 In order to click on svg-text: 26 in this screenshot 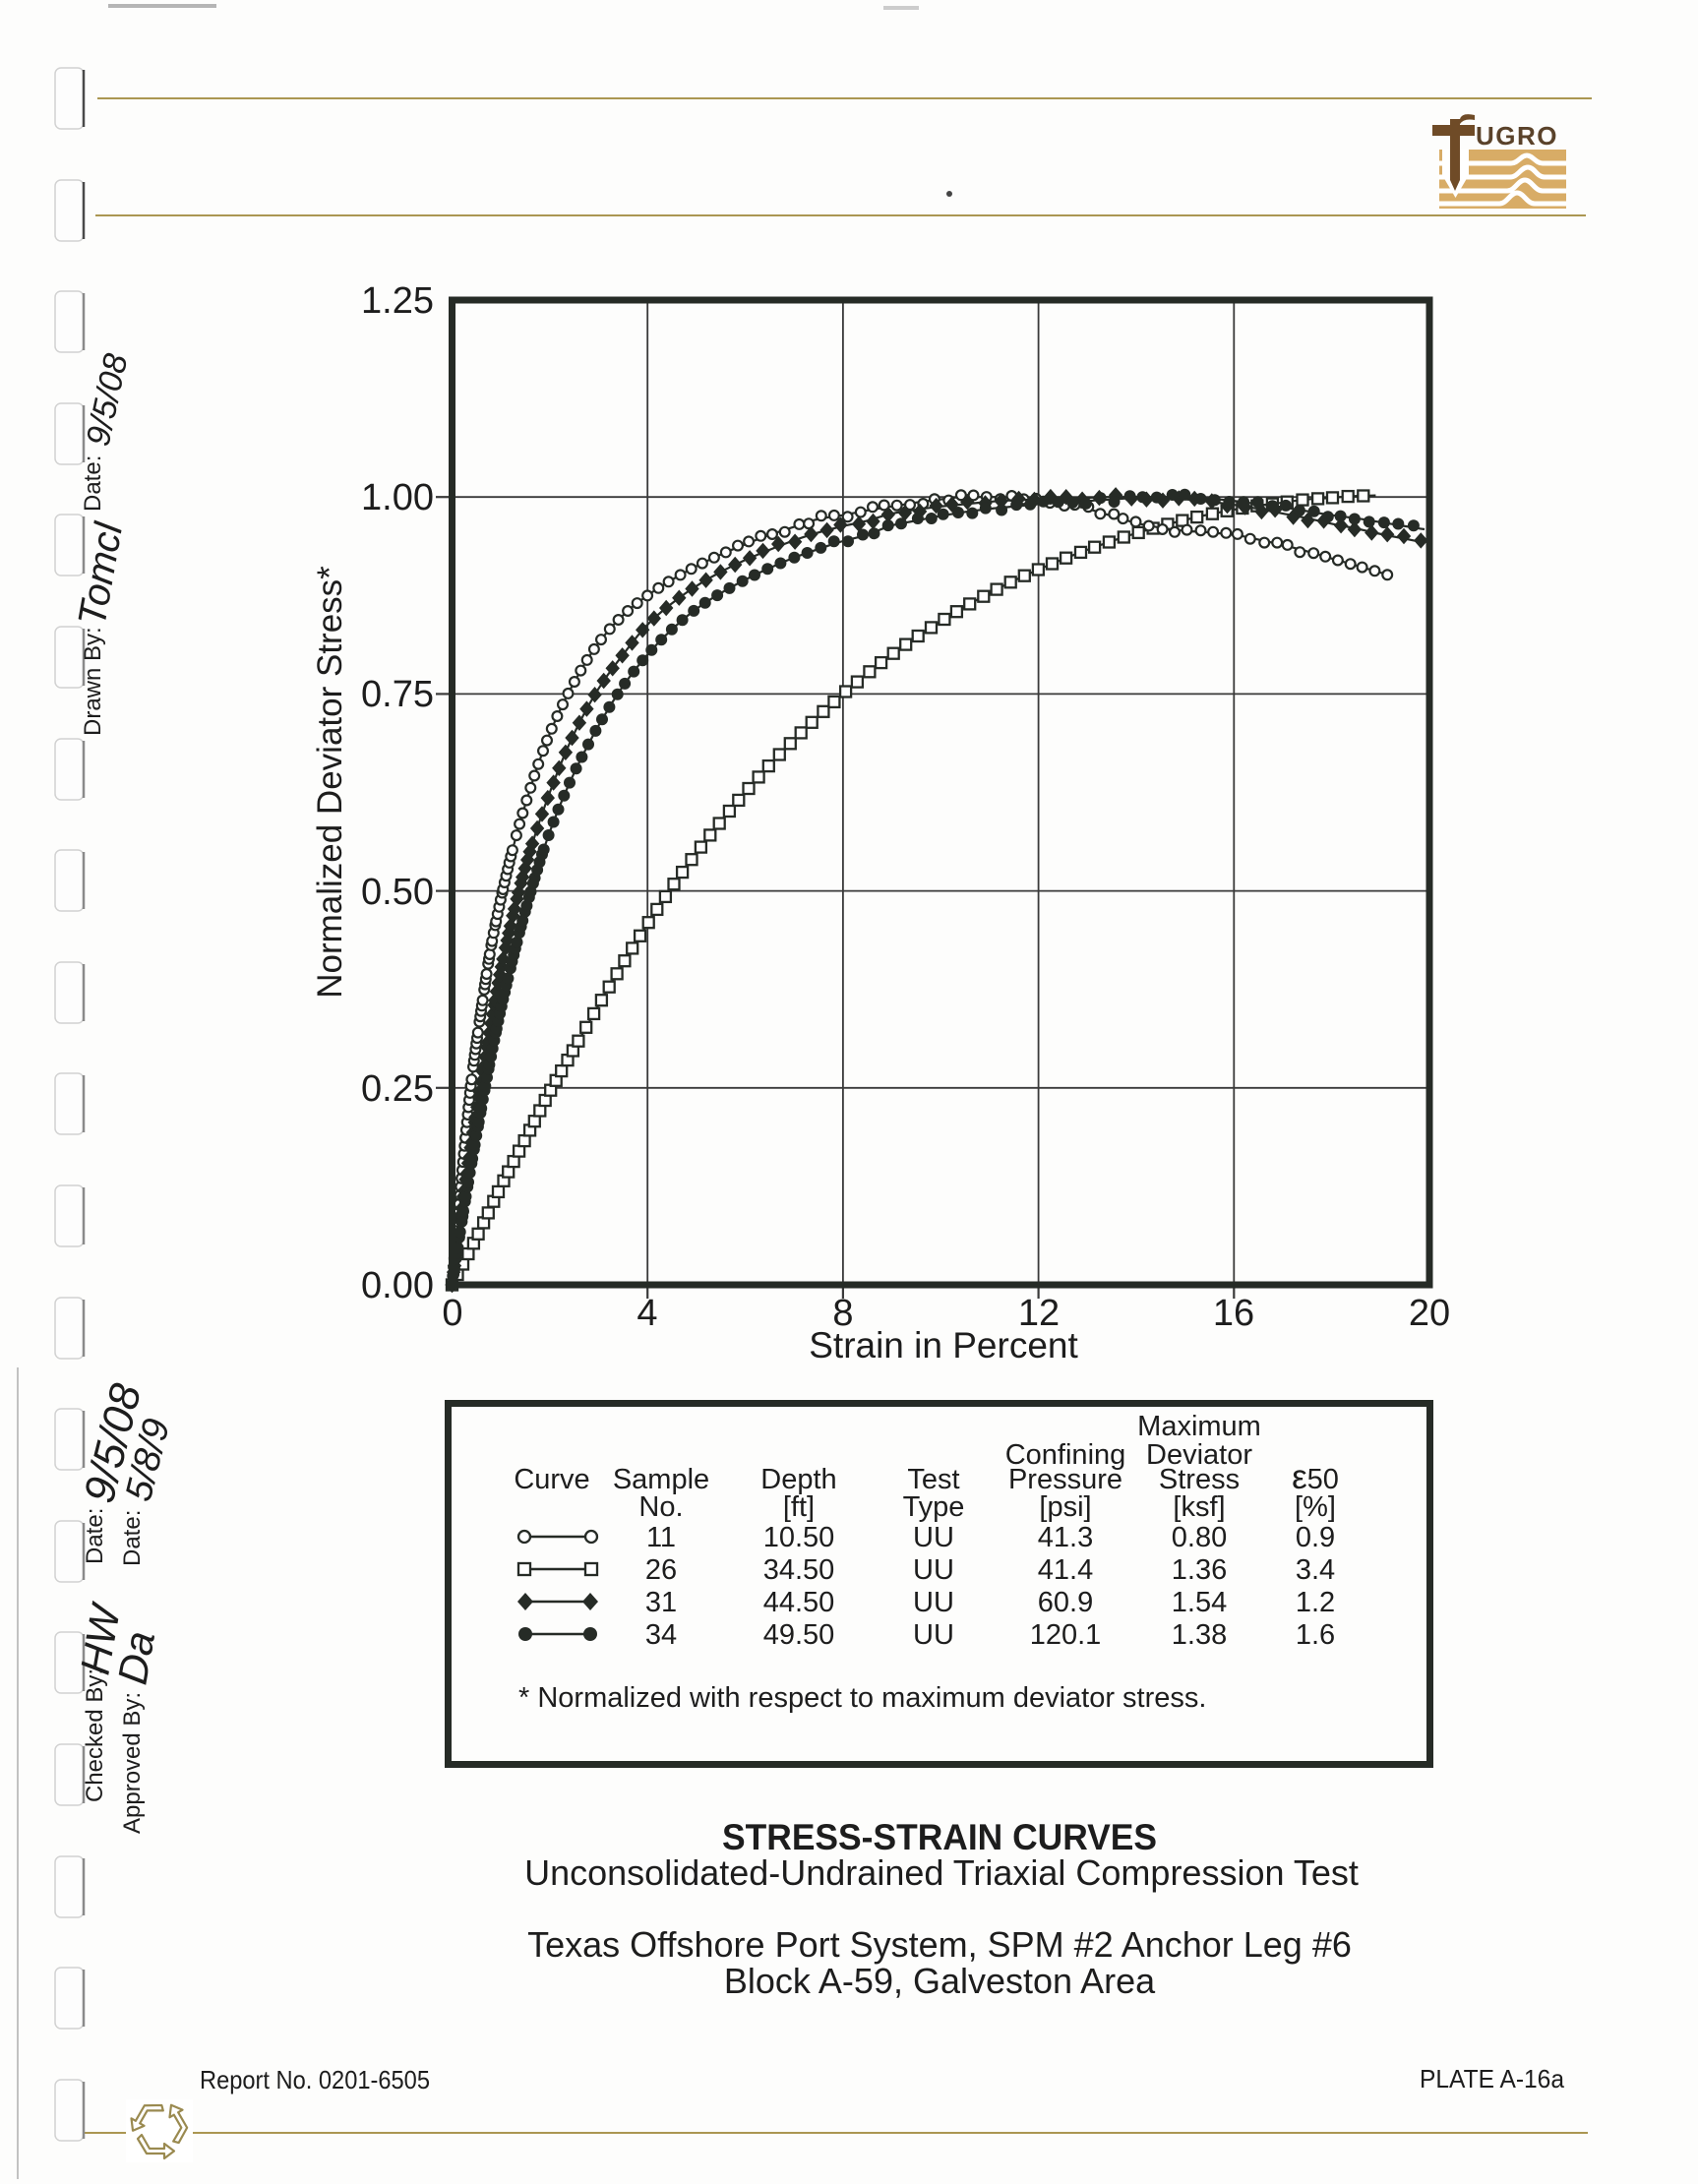, I will do `click(661, 1570)`.